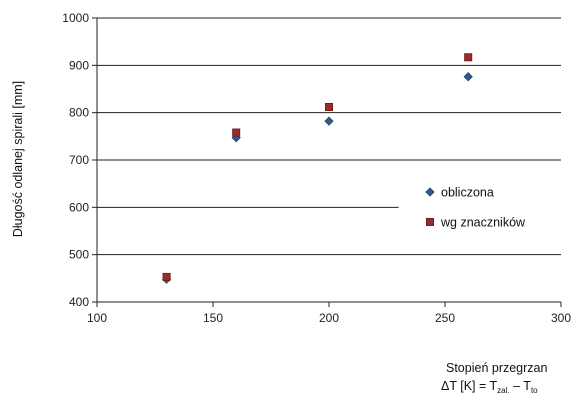 The width and height of the screenshot is (576, 401). What do you see at coordinates (75, 18) in the screenshot?
I see `y-tick-label-1000: 1000` at bounding box center [75, 18].